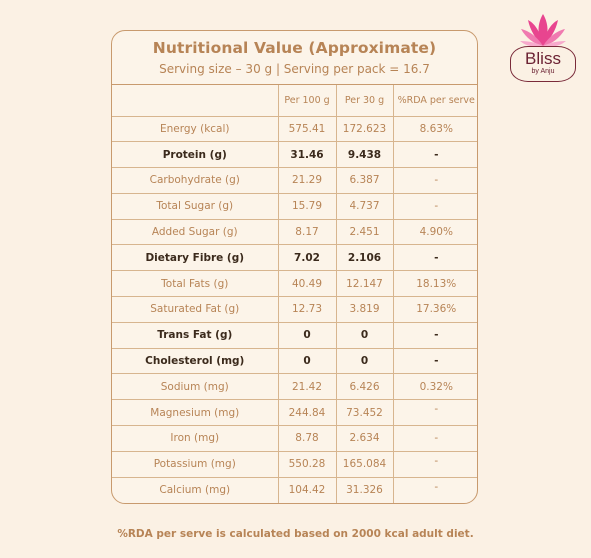 Image resolution: width=591 pixels, height=558 pixels. I want to click on table-row: Saturated Fat (g) 12.73 3.819 17.36%, so click(294, 309).